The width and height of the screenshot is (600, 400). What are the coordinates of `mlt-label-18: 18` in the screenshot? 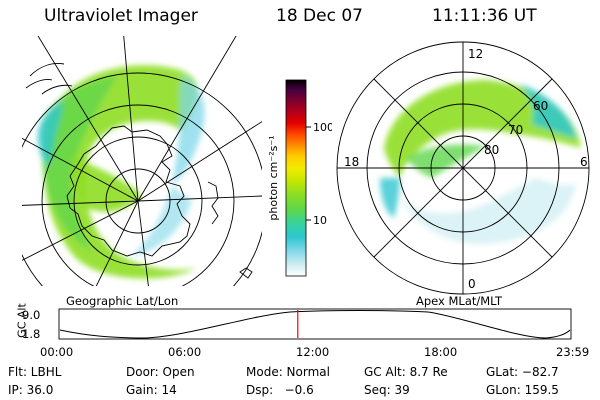 It's located at (351, 162).